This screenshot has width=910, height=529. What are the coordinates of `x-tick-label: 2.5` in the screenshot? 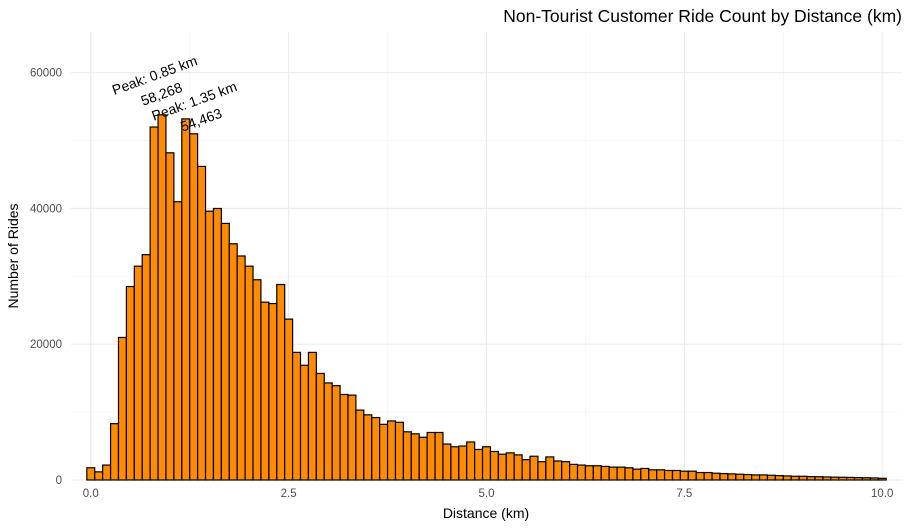 It's located at (289, 494).